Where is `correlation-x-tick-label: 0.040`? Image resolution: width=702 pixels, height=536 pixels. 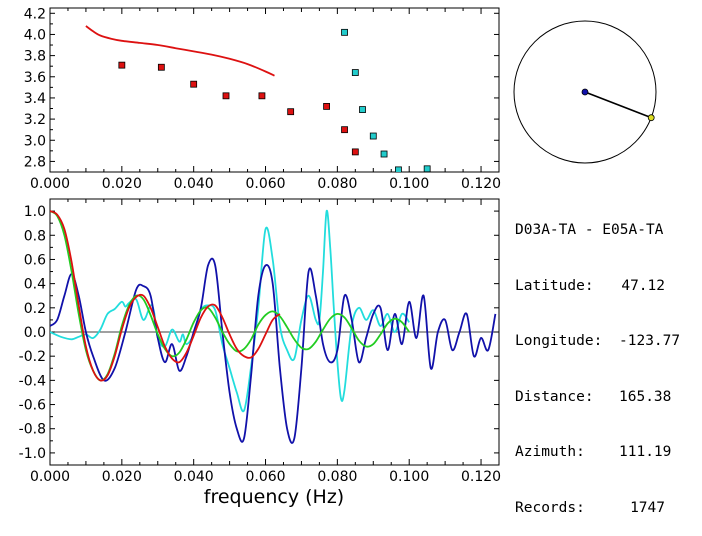 correlation-x-tick-label: 0.040 is located at coordinates (194, 477).